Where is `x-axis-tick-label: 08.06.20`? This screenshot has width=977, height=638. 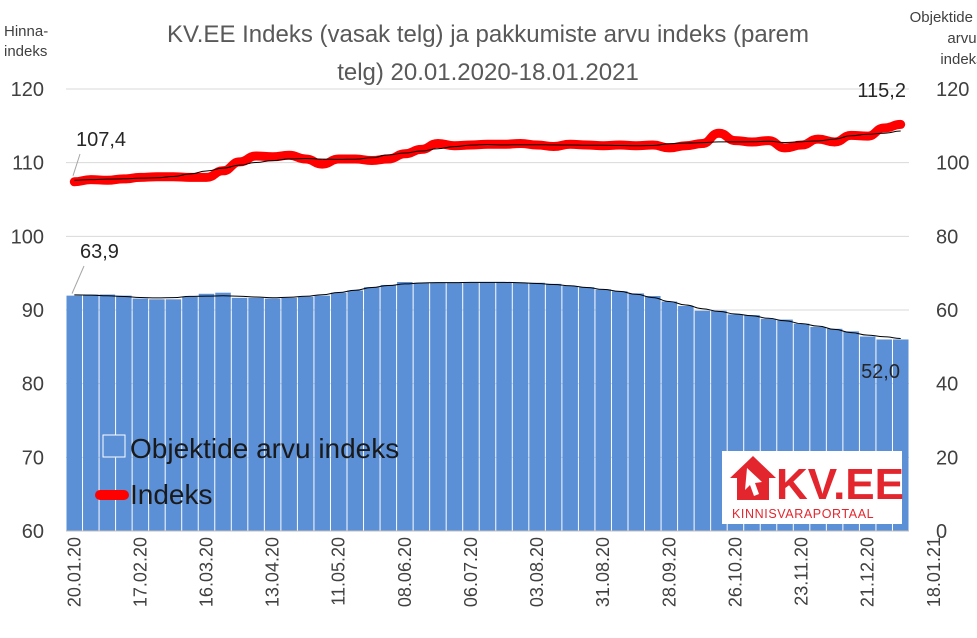 x-axis-tick-label: 08.06.20 is located at coordinates (405, 572).